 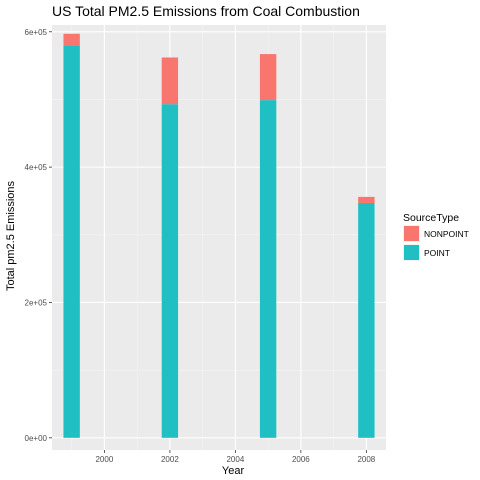 What do you see at coordinates (366, 320) in the screenshot?
I see `bar-point-2008` at bounding box center [366, 320].